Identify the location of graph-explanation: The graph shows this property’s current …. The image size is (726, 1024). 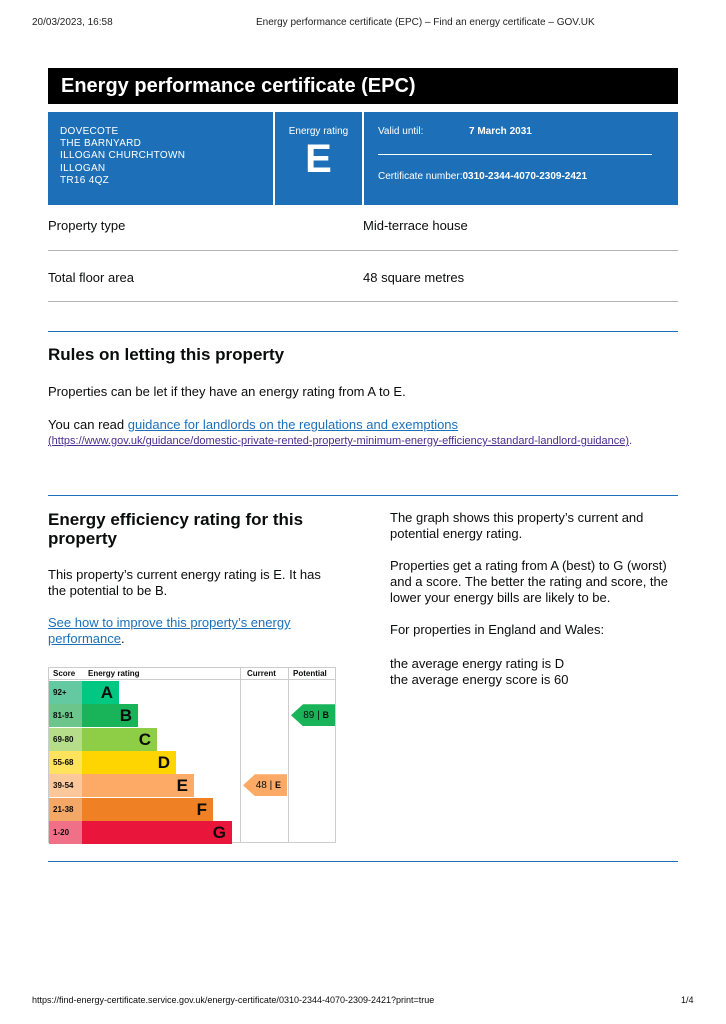
(517, 525).